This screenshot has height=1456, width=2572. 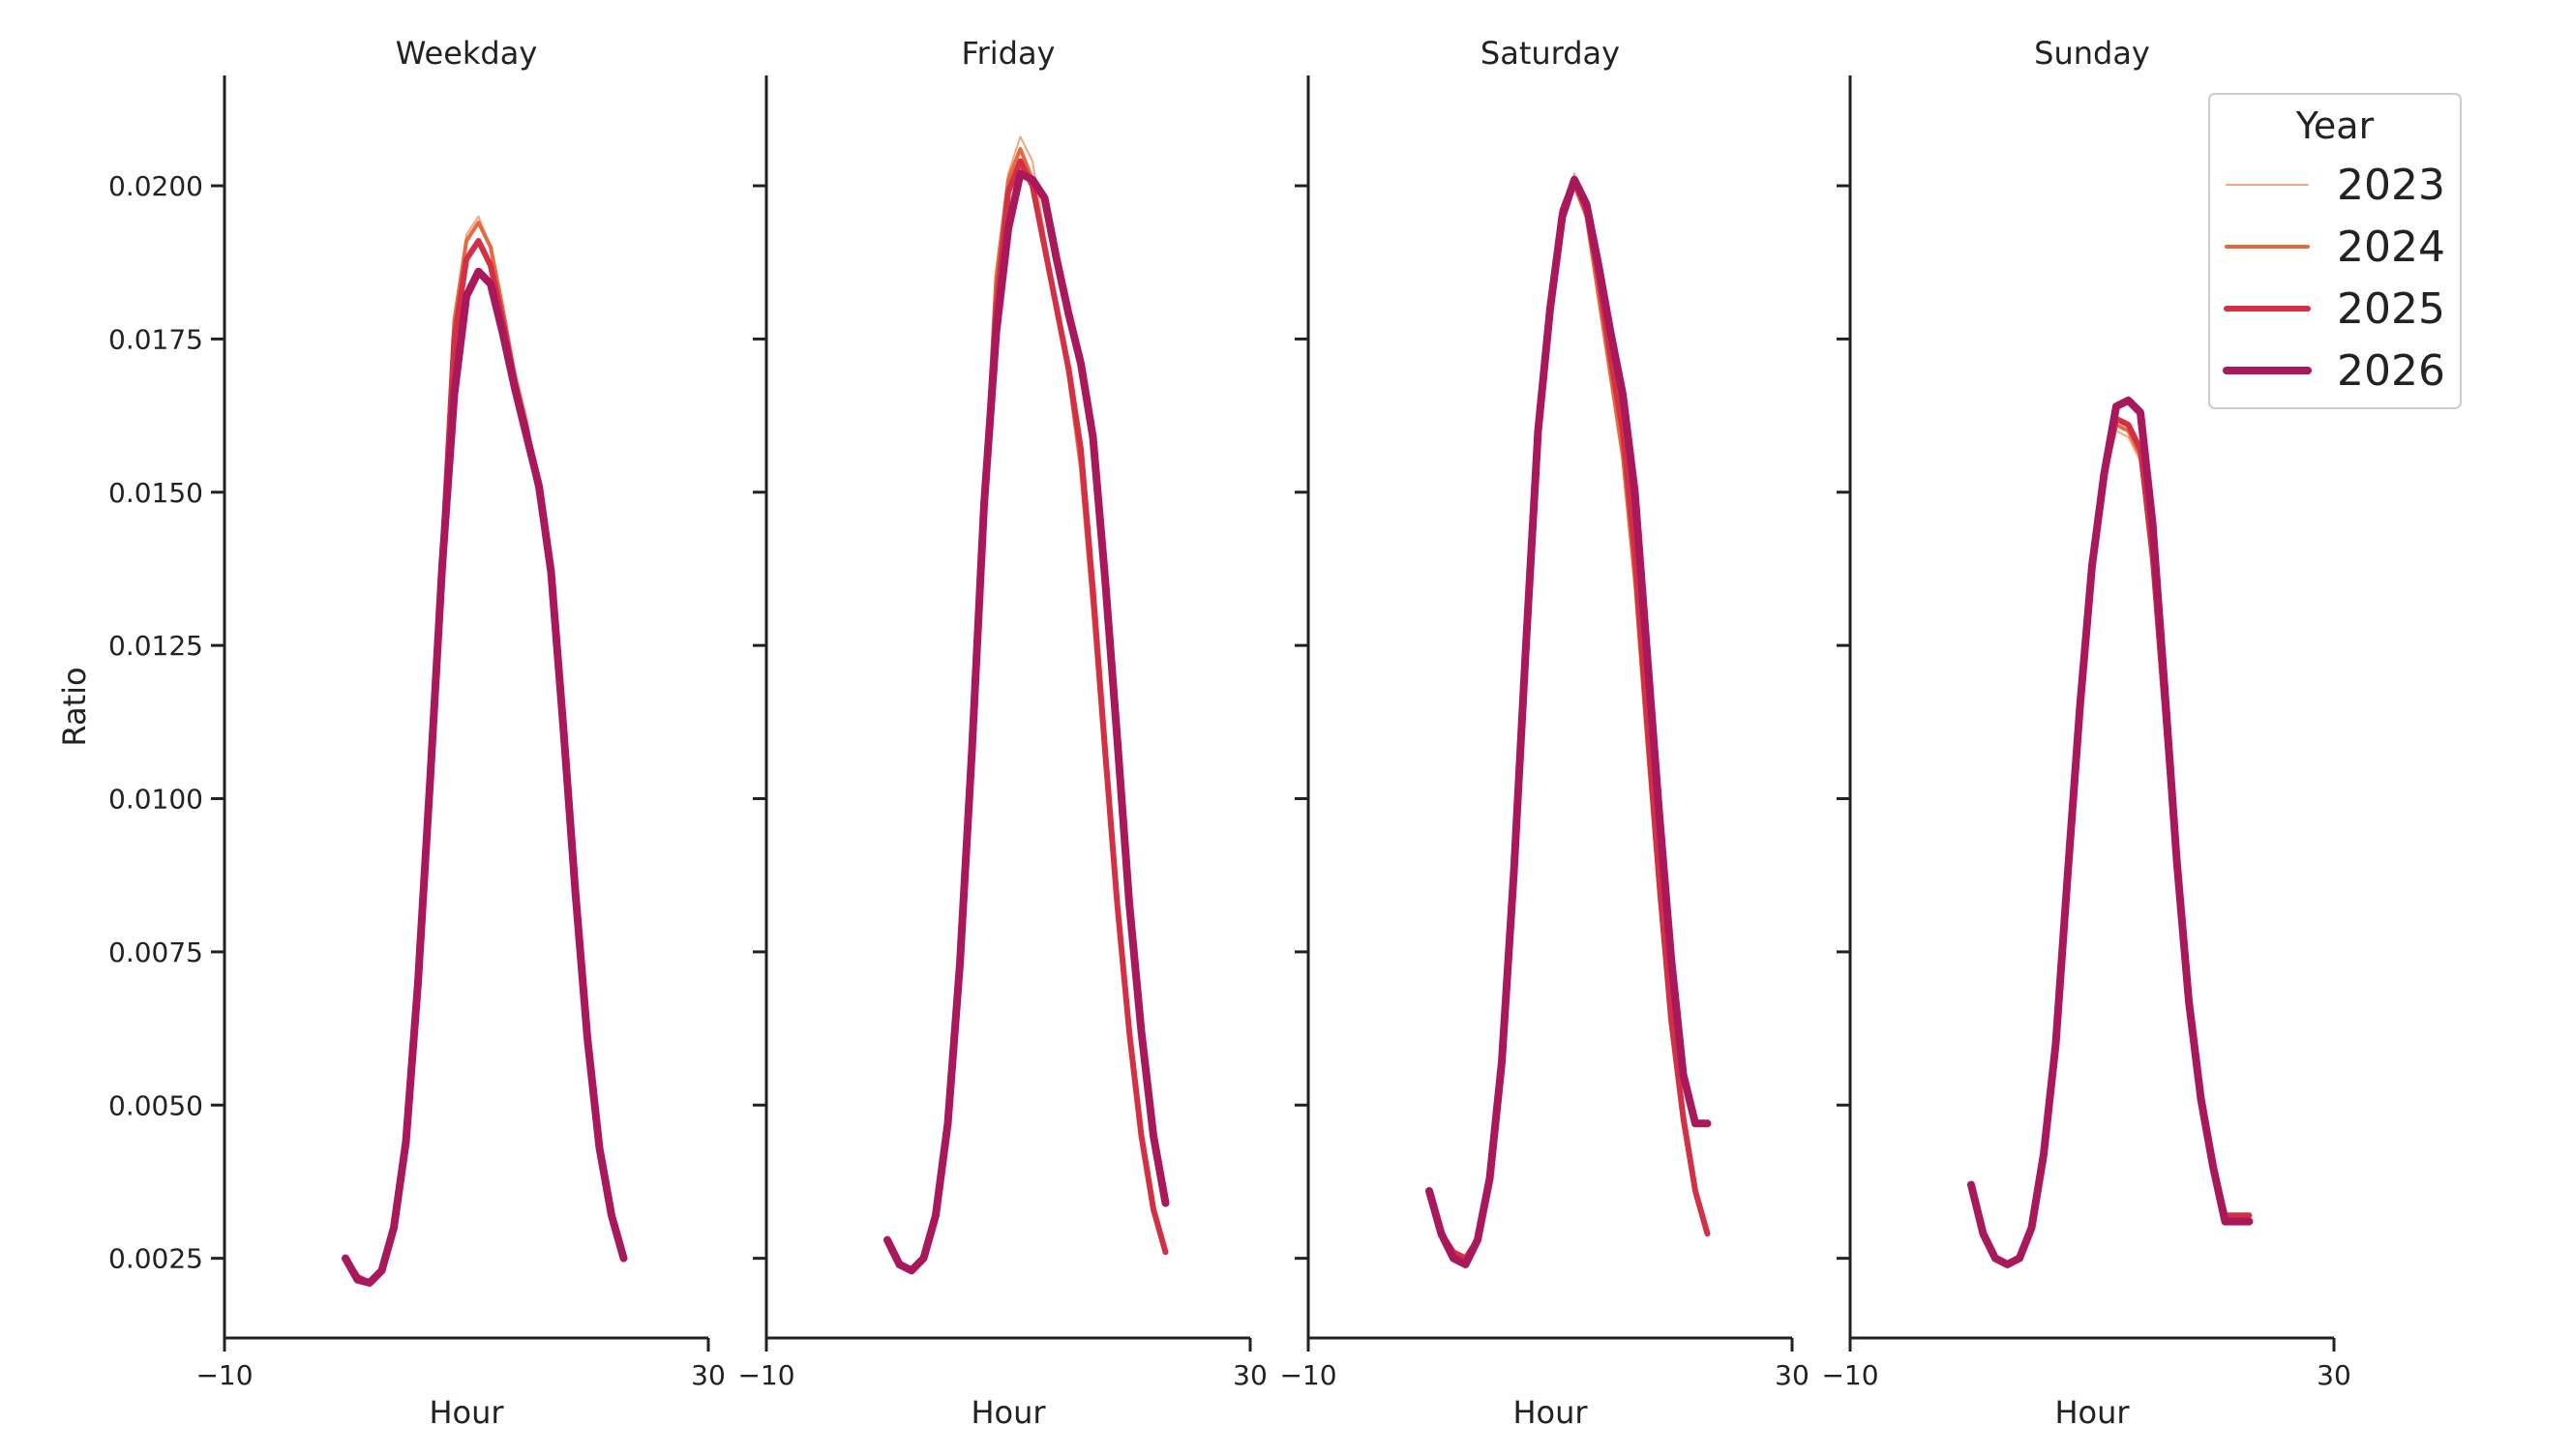 I want to click on panel-title: Saturday, so click(x=1550, y=53).